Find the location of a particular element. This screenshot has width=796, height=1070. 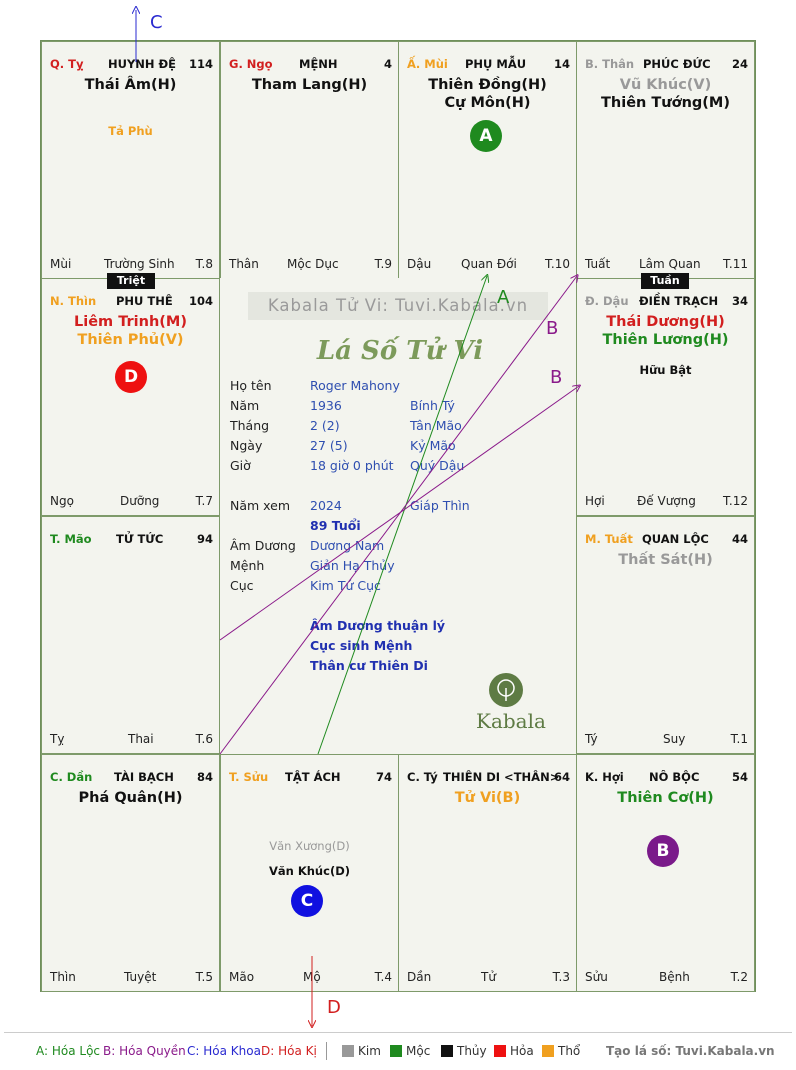

main-star: Thiên Cơ(H) is located at coordinates (665, 798).